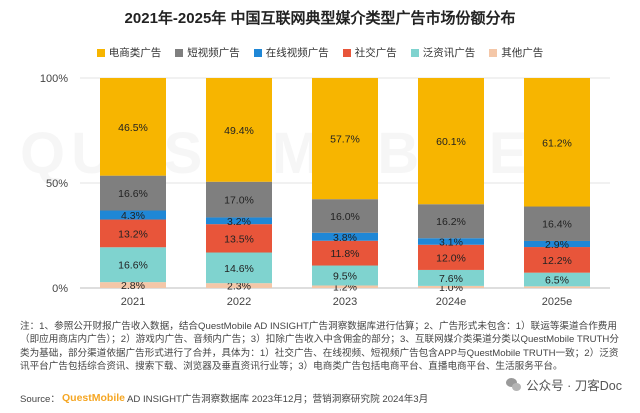 This screenshot has height=413, width=640. I want to click on legend-item: 电商类广告, so click(129, 52).